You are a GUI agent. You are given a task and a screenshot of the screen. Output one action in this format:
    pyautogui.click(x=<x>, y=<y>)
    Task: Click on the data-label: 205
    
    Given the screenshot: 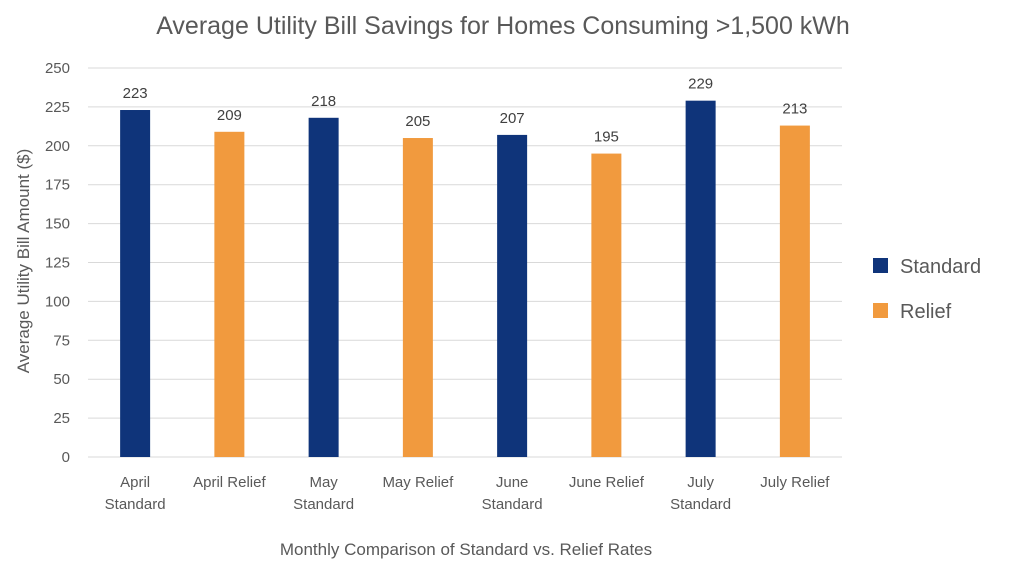 What is the action you would take?
    pyautogui.click(x=417, y=121)
    